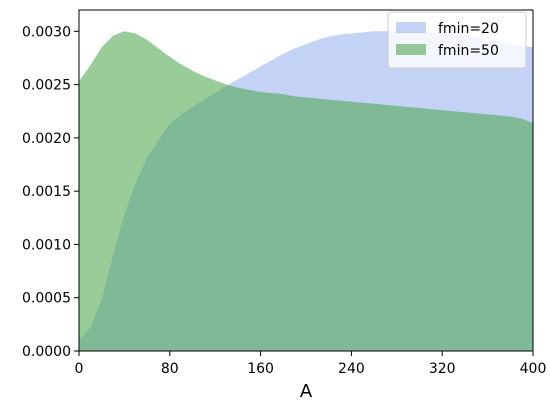 The image size is (550, 403). Describe the element at coordinates (46, 32) in the screenshot. I see `y-tick-label: 0.0030` at that location.